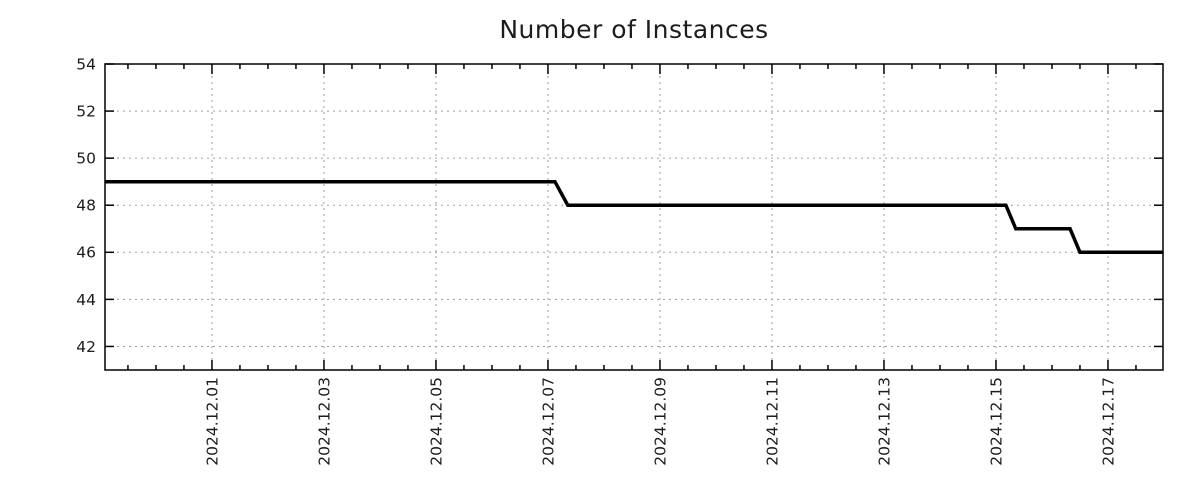  I want to click on x-tick-label: 2024.12.11, so click(772, 421).